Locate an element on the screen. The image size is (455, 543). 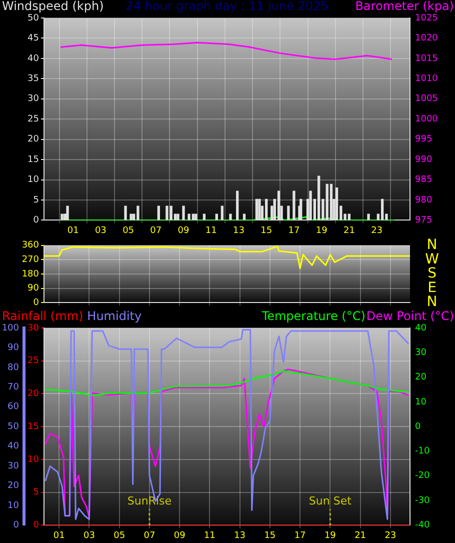
y-tick-label: 180 is located at coordinates (31, 274).